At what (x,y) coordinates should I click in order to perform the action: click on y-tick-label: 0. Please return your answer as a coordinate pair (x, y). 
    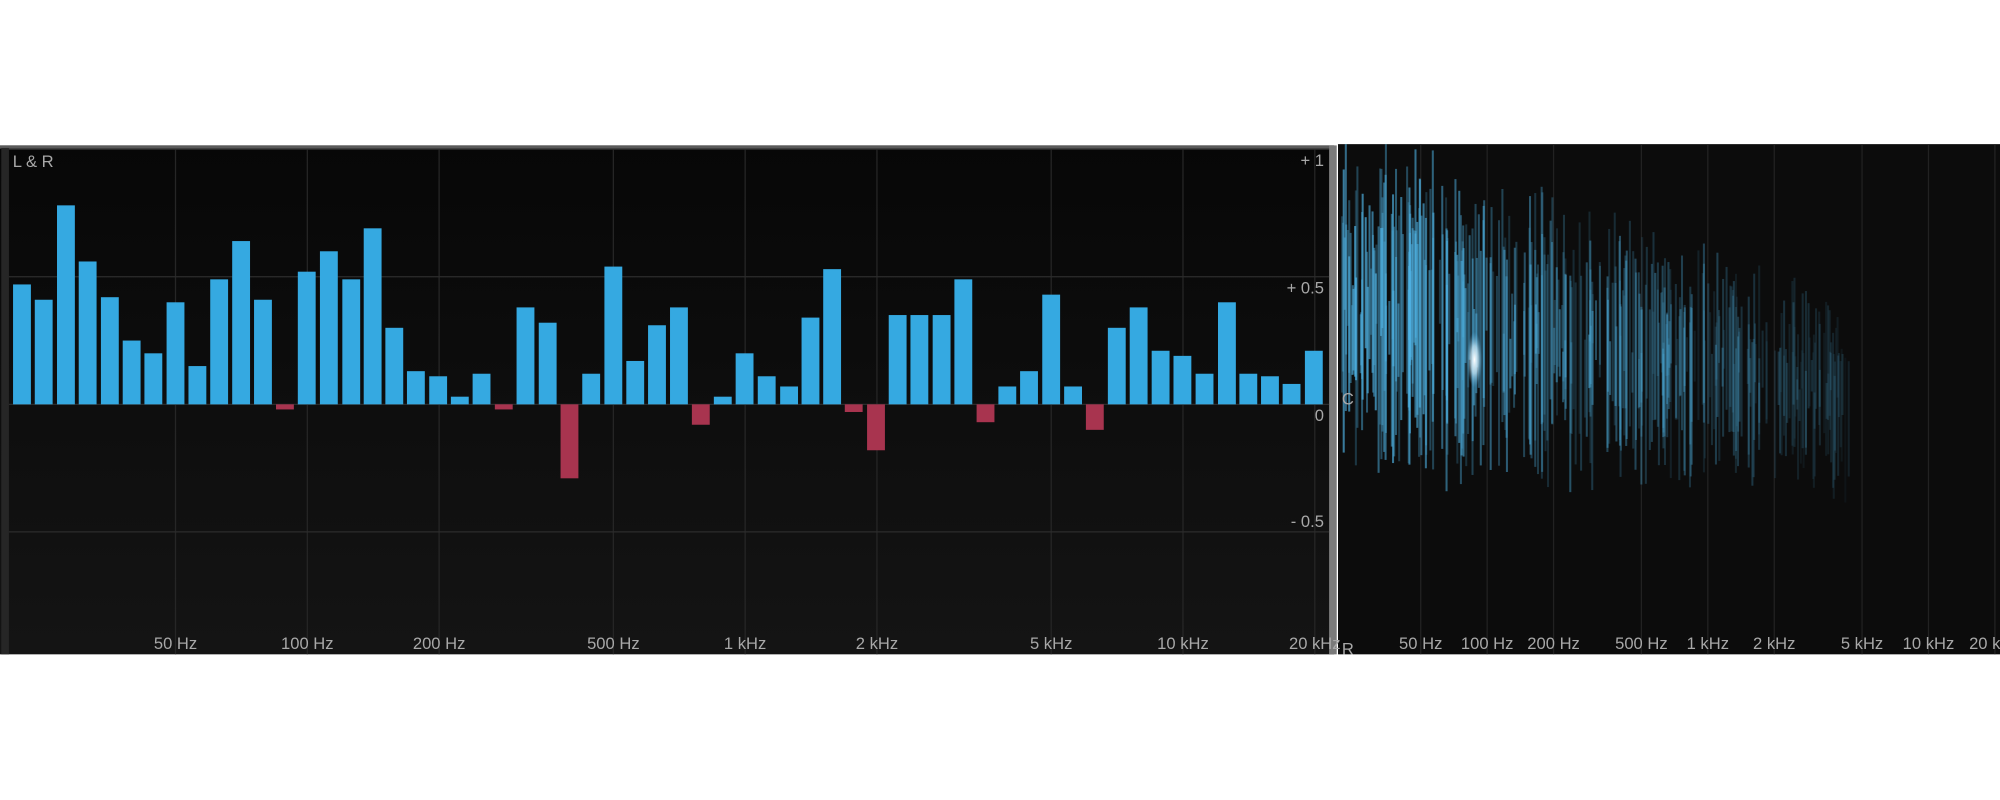
    Looking at the image, I should click on (1319, 415).